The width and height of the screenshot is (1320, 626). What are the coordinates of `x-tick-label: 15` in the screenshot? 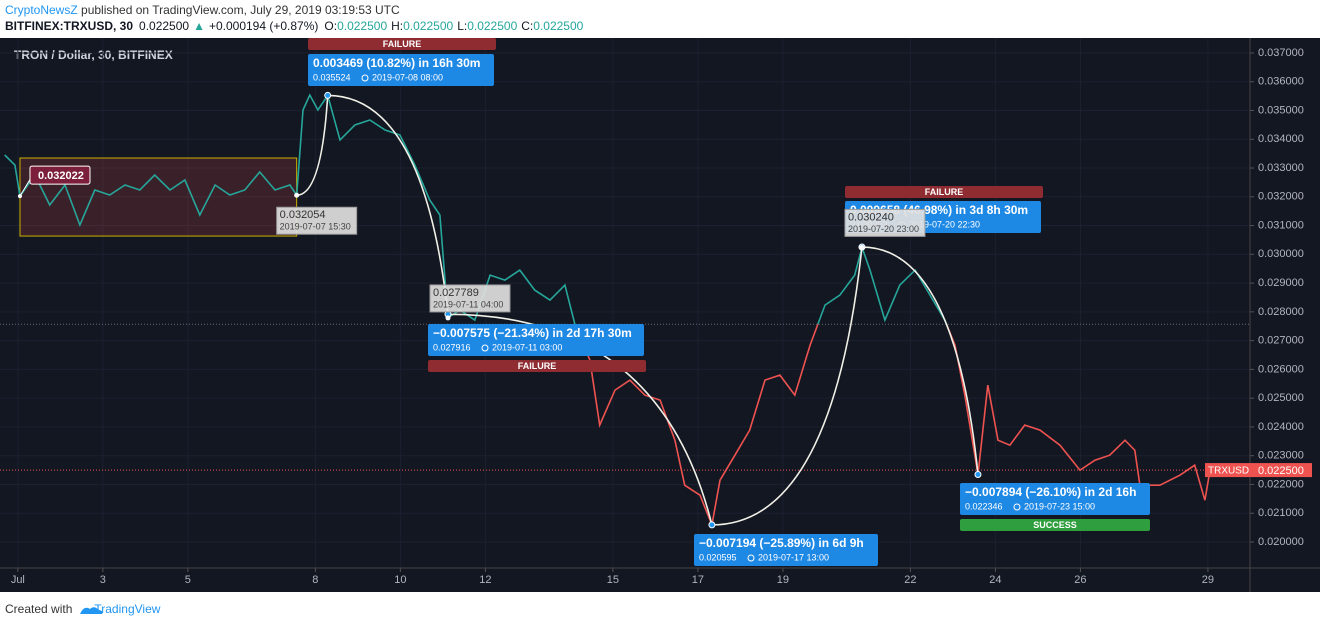 It's located at (613, 580).